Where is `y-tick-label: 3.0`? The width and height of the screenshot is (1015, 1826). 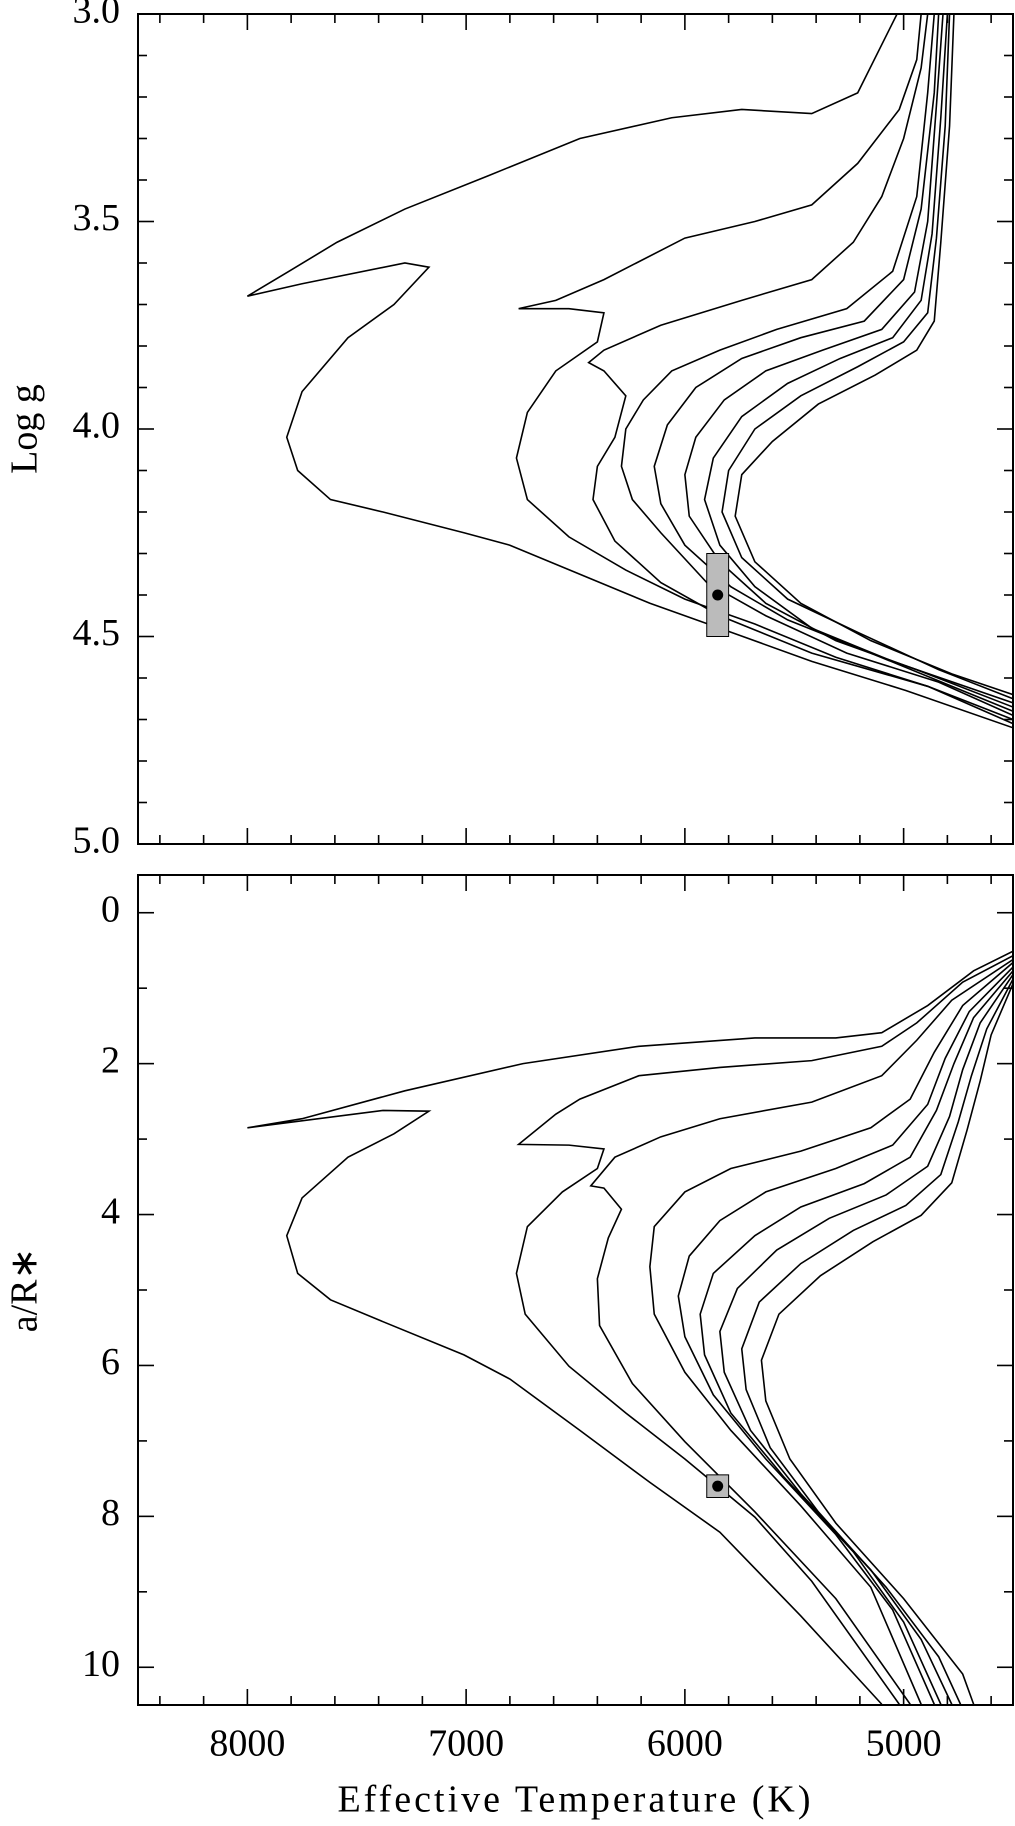
y-tick-label: 3.0 is located at coordinates (97, 16).